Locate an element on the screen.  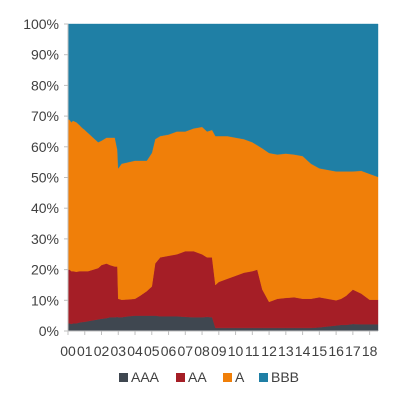
x-tick-label: 10 is located at coordinates (236, 351).